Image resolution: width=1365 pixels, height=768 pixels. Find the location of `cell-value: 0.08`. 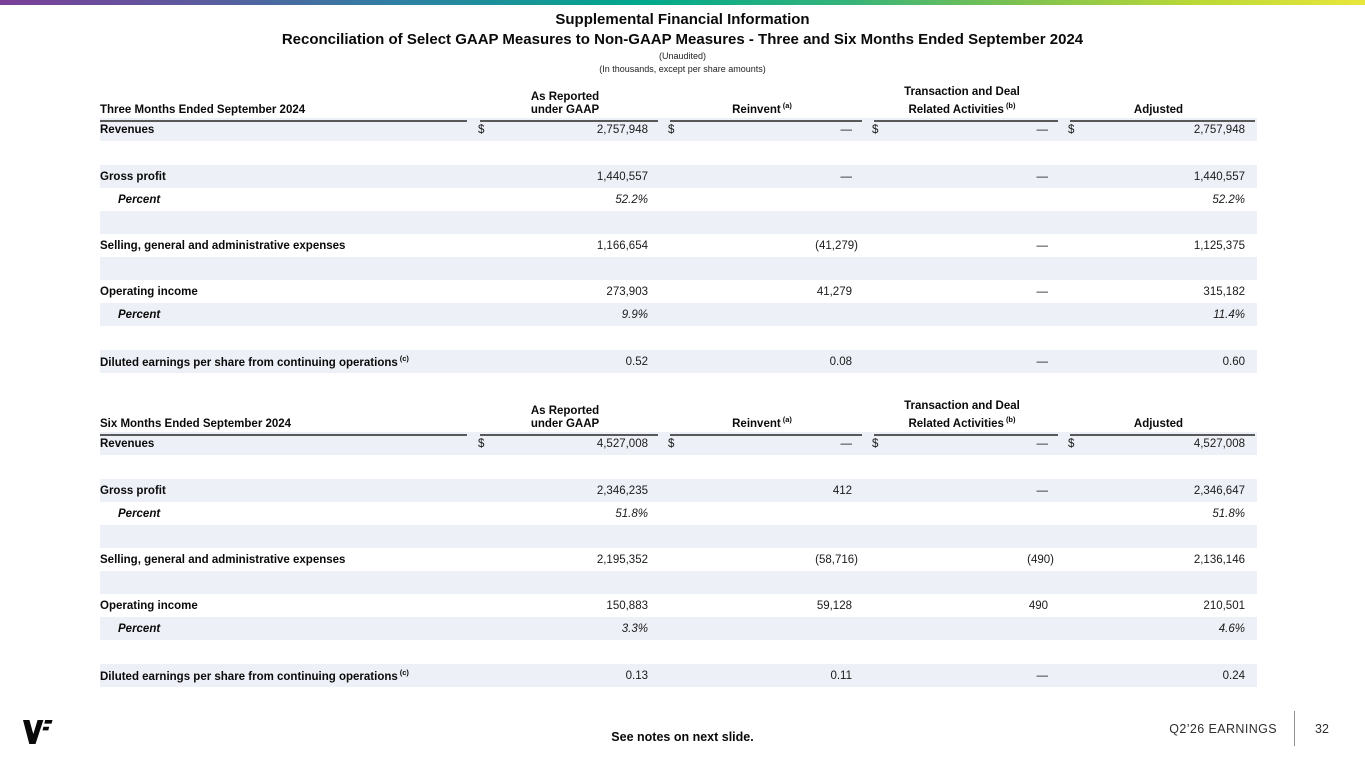

cell-value: 0.08 is located at coordinates (840, 361).